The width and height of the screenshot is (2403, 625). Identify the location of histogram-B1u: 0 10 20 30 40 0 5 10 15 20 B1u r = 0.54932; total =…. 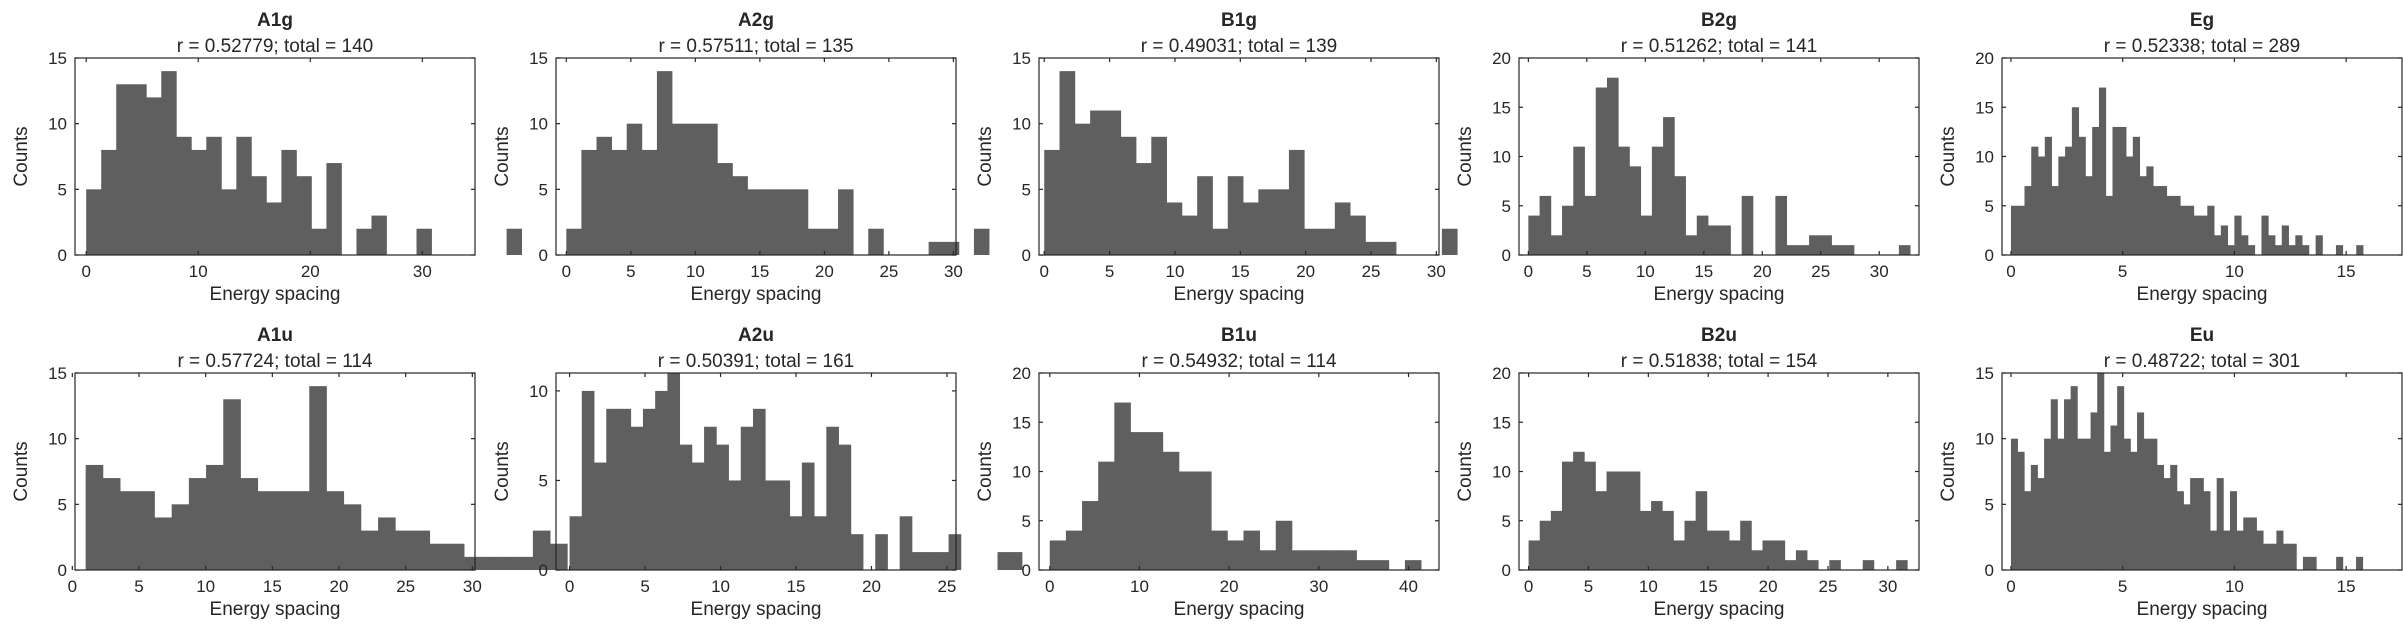
(1279, 472).